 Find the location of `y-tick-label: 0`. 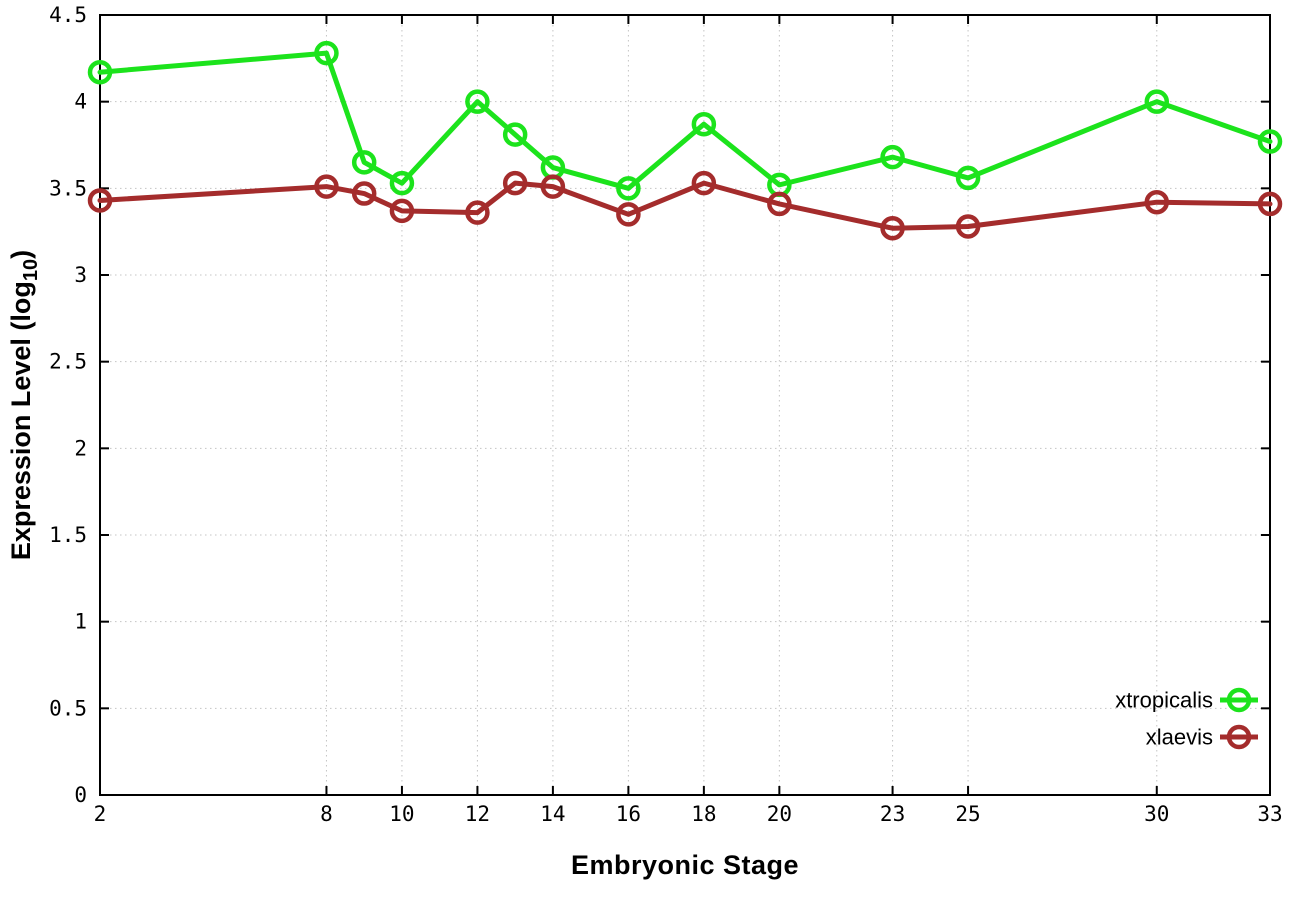

y-tick-label: 0 is located at coordinates (80, 795).